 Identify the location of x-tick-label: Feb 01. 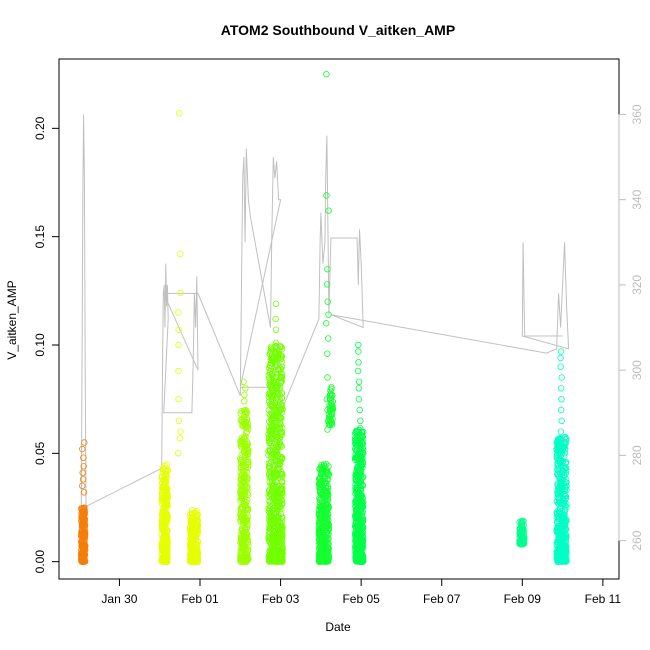
(200, 599).